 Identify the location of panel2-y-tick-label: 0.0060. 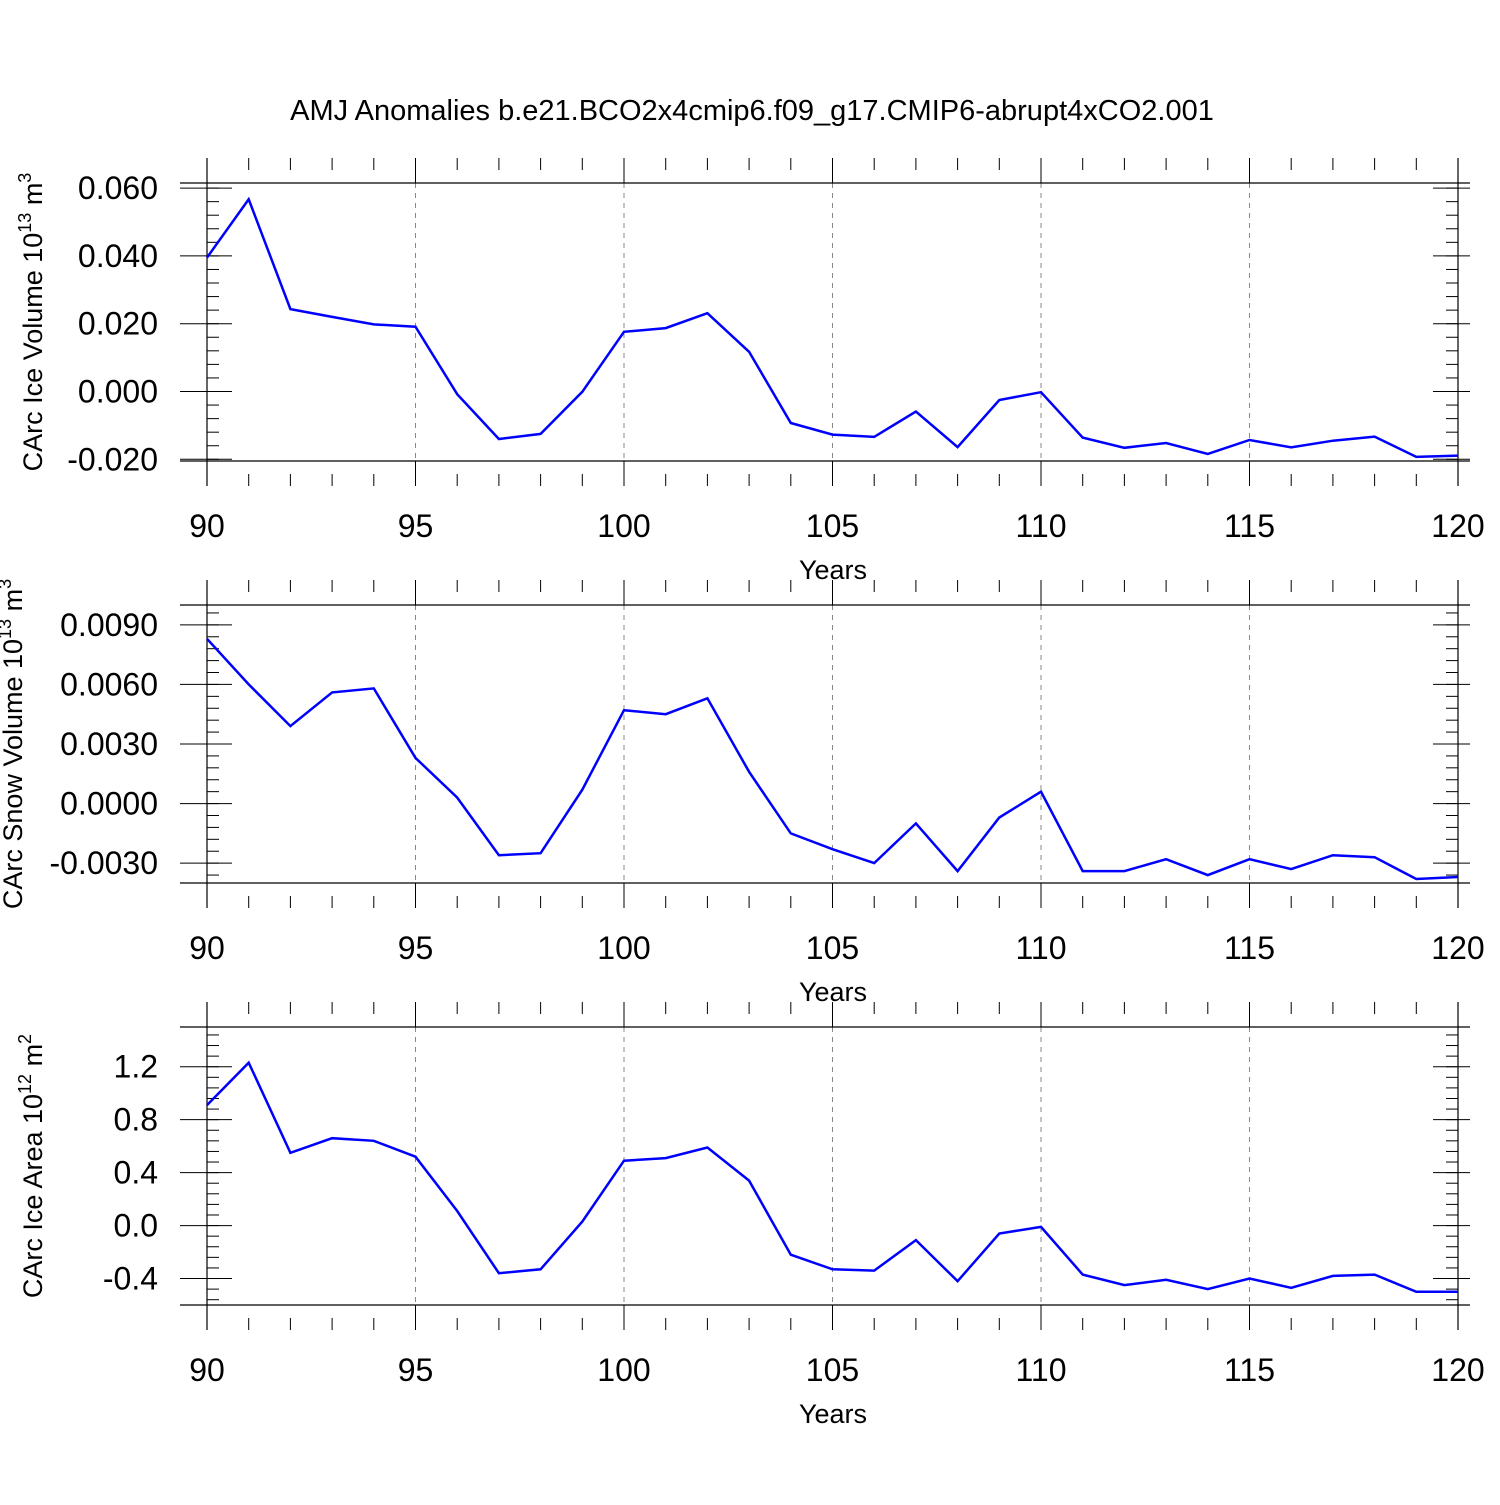
(109, 684).